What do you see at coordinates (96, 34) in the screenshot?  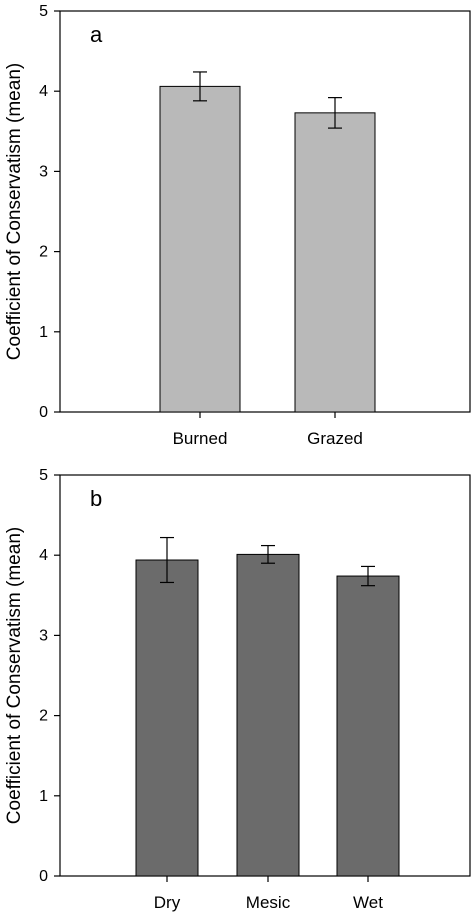 I see `panel-letter: a` at bounding box center [96, 34].